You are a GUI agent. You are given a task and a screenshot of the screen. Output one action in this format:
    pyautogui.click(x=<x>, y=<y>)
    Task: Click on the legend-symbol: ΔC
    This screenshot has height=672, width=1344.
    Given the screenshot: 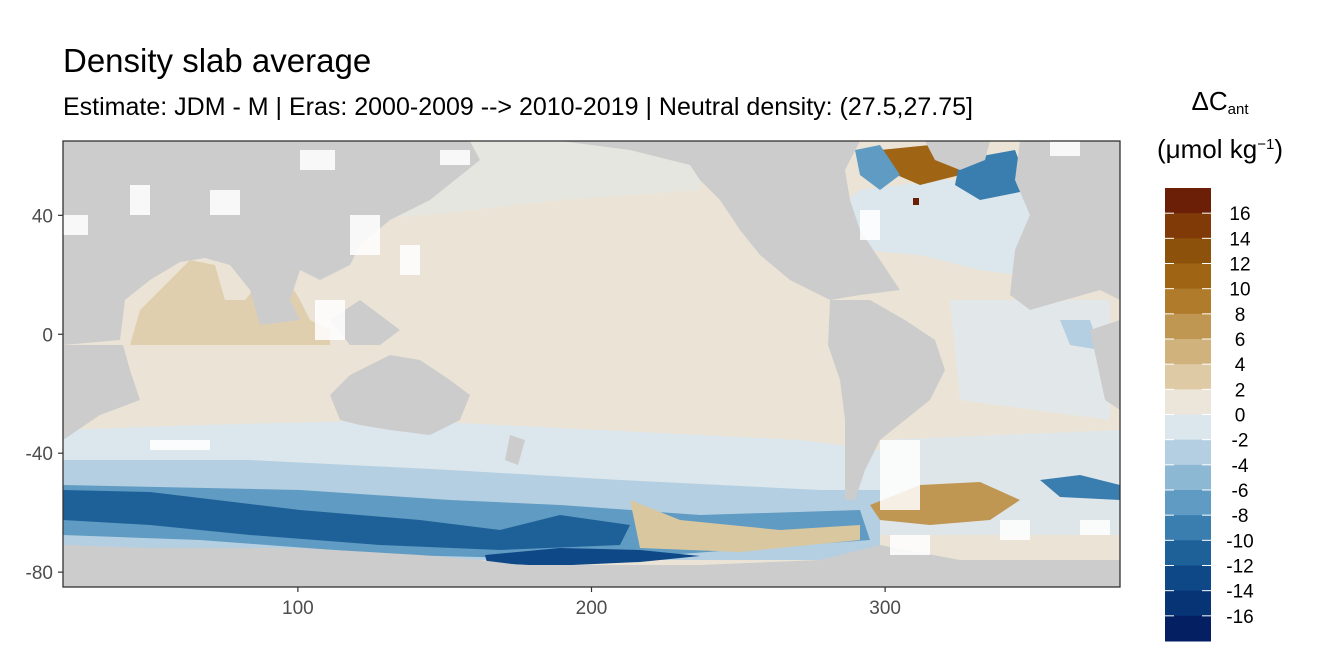 What is the action you would take?
    pyautogui.click(x=1209, y=101)
    